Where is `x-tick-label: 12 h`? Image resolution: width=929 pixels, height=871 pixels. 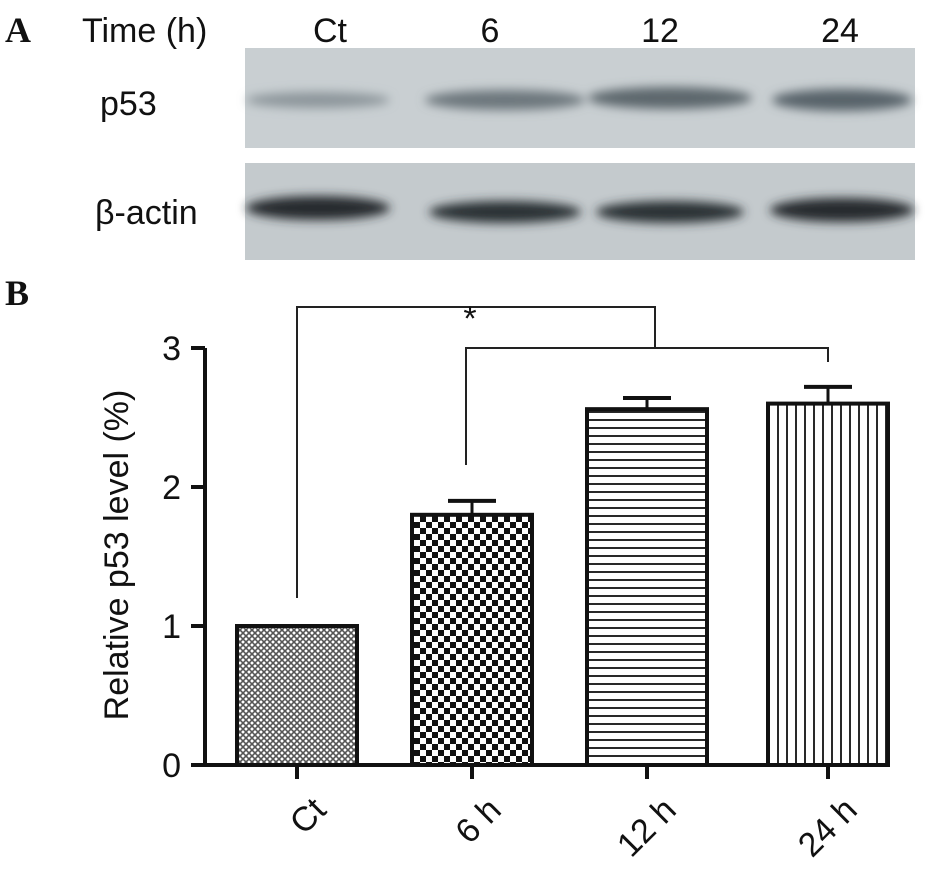
x-tick-label: 12 h is located at coordinates (647, 828).